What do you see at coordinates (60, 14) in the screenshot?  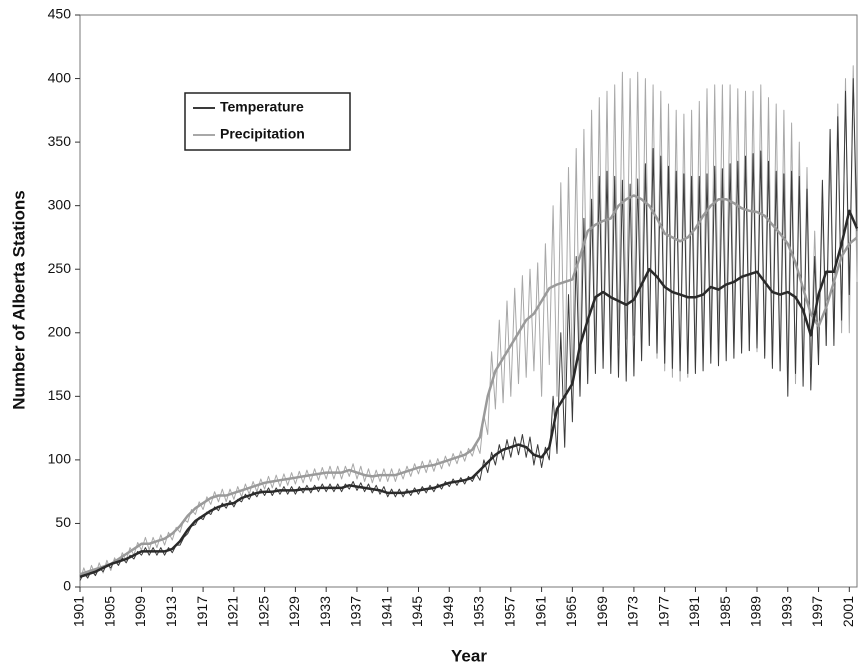 I see `y-tick-label: 450` at bounding box center [60, 14].